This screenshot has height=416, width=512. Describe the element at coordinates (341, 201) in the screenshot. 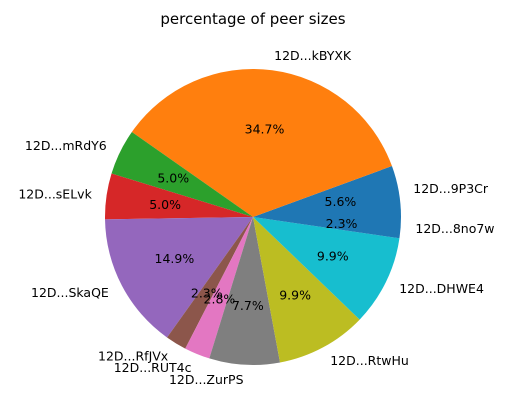

I see `pie-percent-label-0: 5.6%` at that location.